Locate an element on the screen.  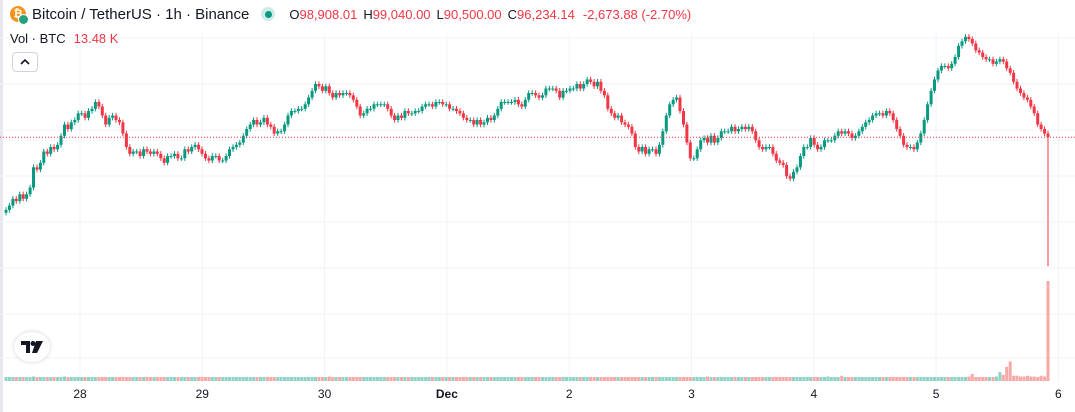
time-axis-label: 6 is located at coordinates (1058, 394).